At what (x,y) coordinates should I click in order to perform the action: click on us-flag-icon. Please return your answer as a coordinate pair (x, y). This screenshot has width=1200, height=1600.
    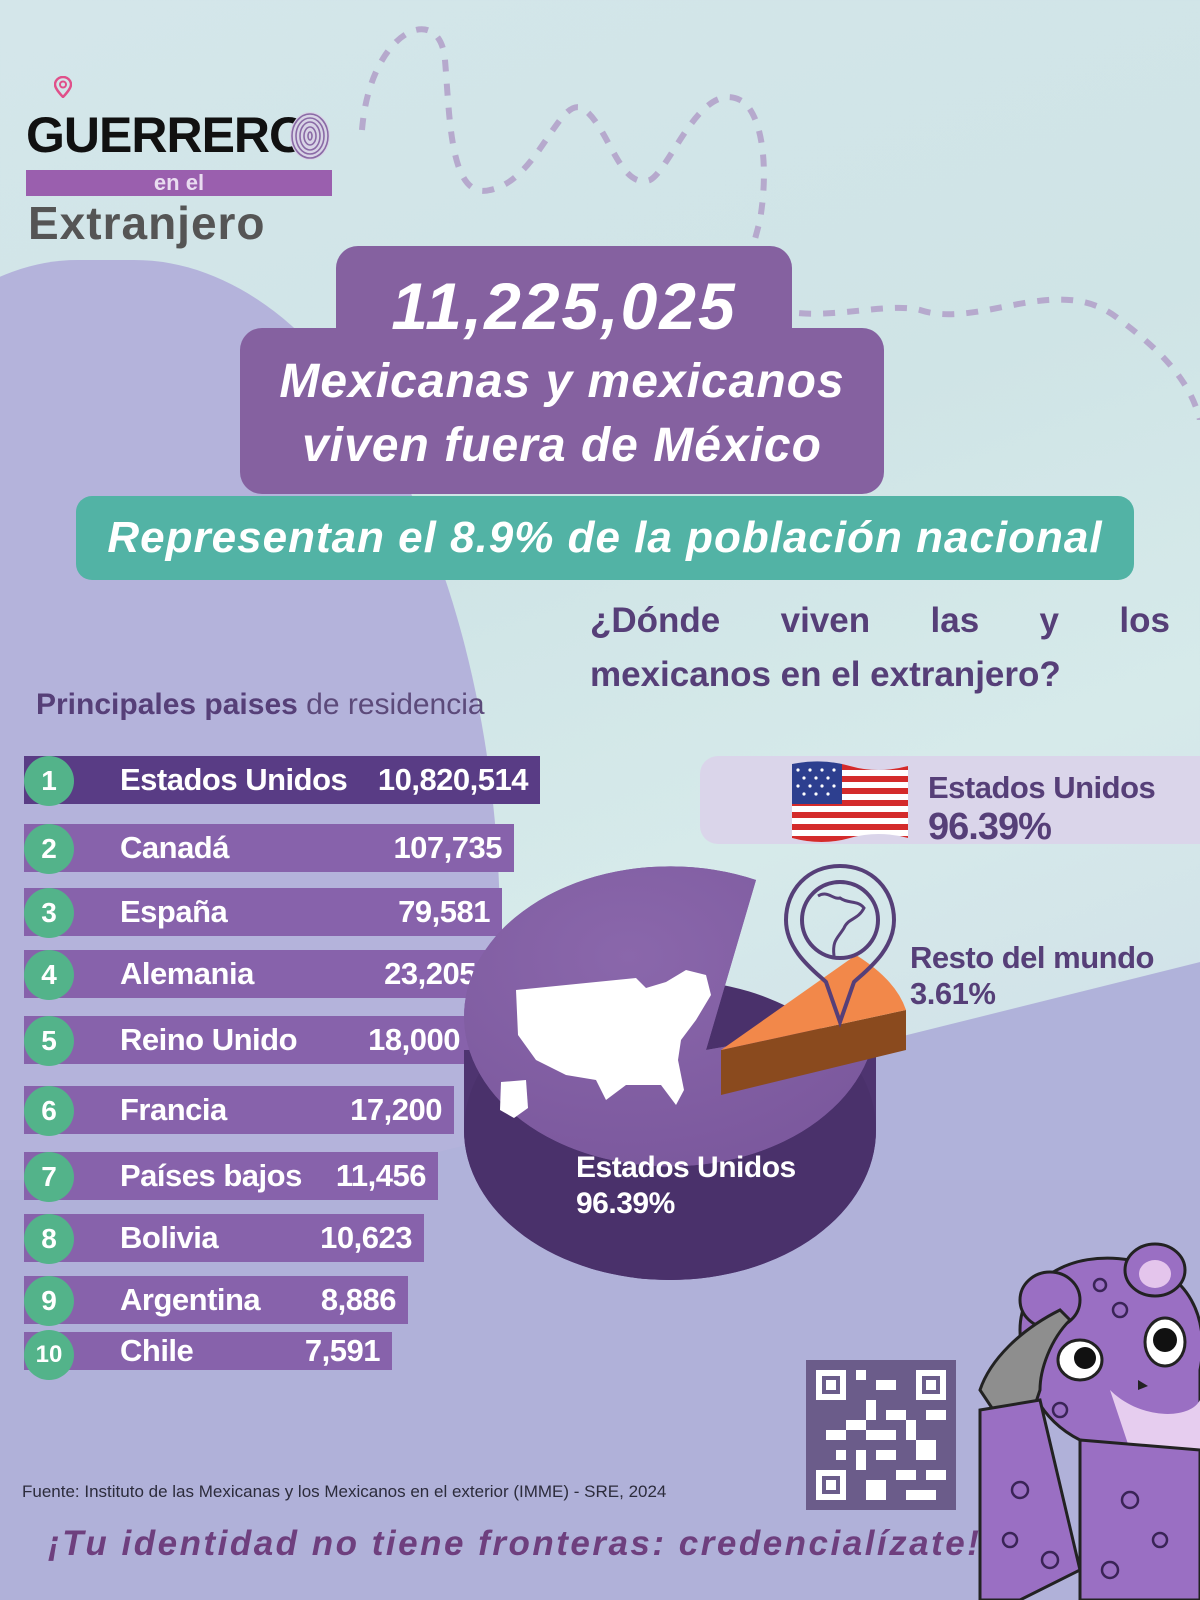
    Looking at the image, I should click on (850, 801).